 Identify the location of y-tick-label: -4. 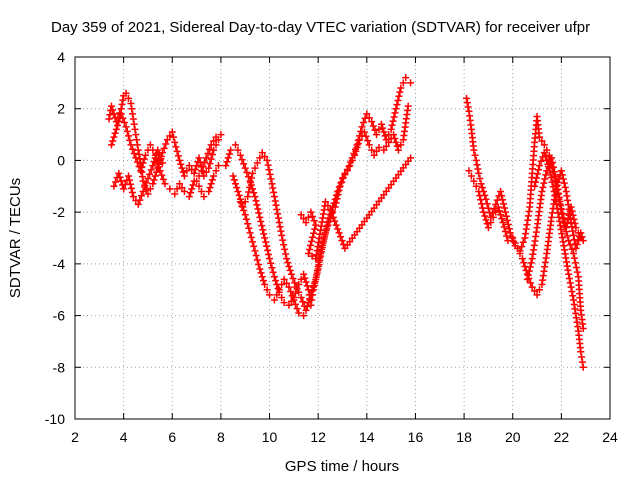
(59, 264).